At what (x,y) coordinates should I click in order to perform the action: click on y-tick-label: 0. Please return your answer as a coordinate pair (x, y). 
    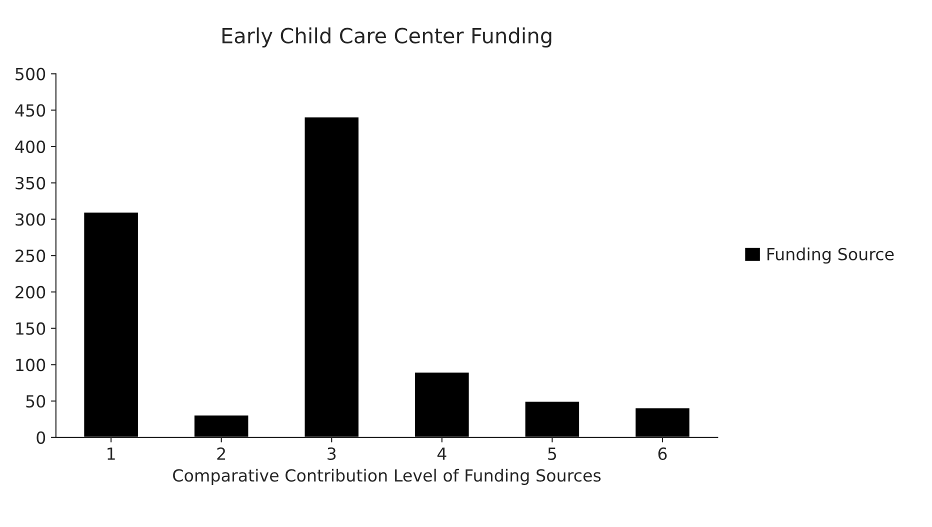
    Looking at the image, I should click on (41, 437).